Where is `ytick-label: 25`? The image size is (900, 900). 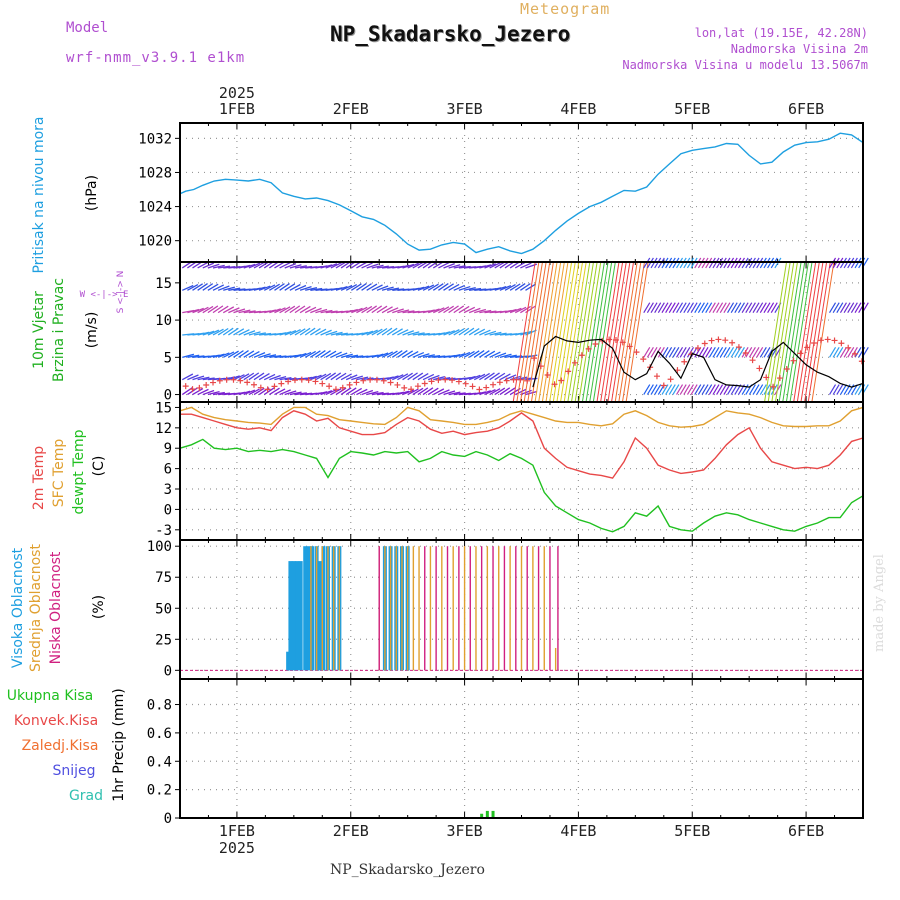 ytick-label: 25 is located at coordinates (163, 640).